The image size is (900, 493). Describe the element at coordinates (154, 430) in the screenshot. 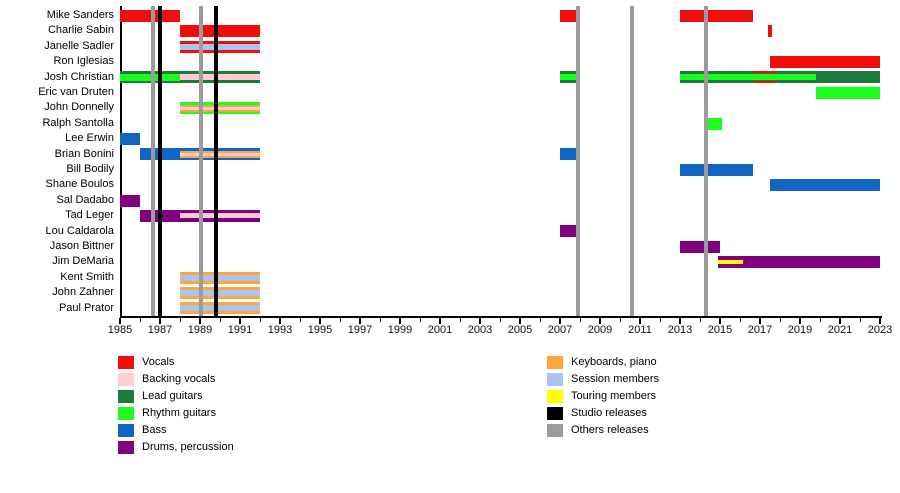

I see `legend-label: Bass` at that location.